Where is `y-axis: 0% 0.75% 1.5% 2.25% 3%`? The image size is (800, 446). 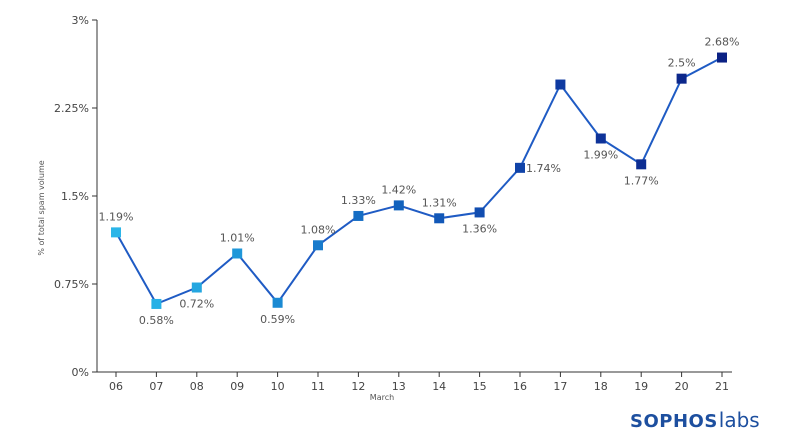 y-axis: 0% 0.75% 1.5% 2.25% 3% is located at coordinates (76, 196).